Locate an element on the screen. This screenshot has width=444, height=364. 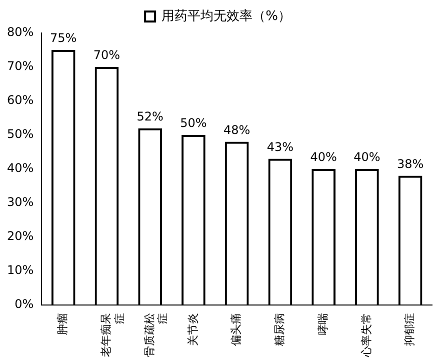
x-tick-label: 哮喘 is located at coordinates (323, 324).